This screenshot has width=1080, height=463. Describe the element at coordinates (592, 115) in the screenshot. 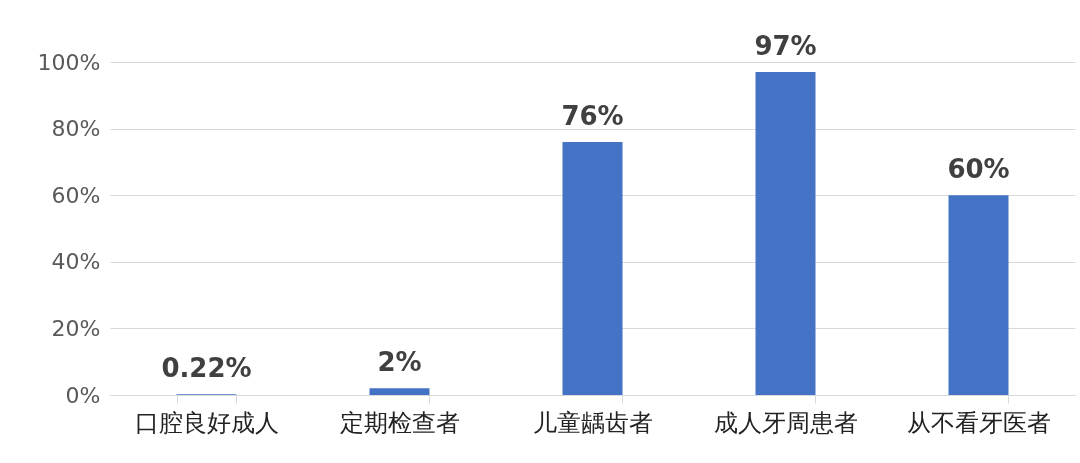

I see `data-label: 76%` at that location.